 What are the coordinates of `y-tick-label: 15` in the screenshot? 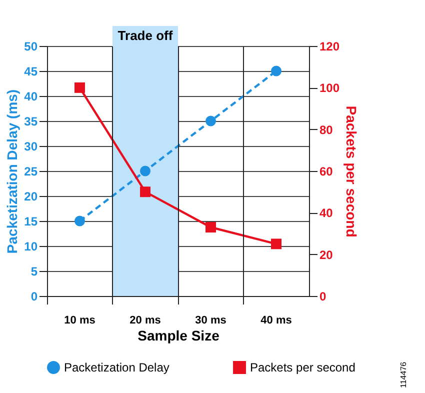 It's located at (31, 221).